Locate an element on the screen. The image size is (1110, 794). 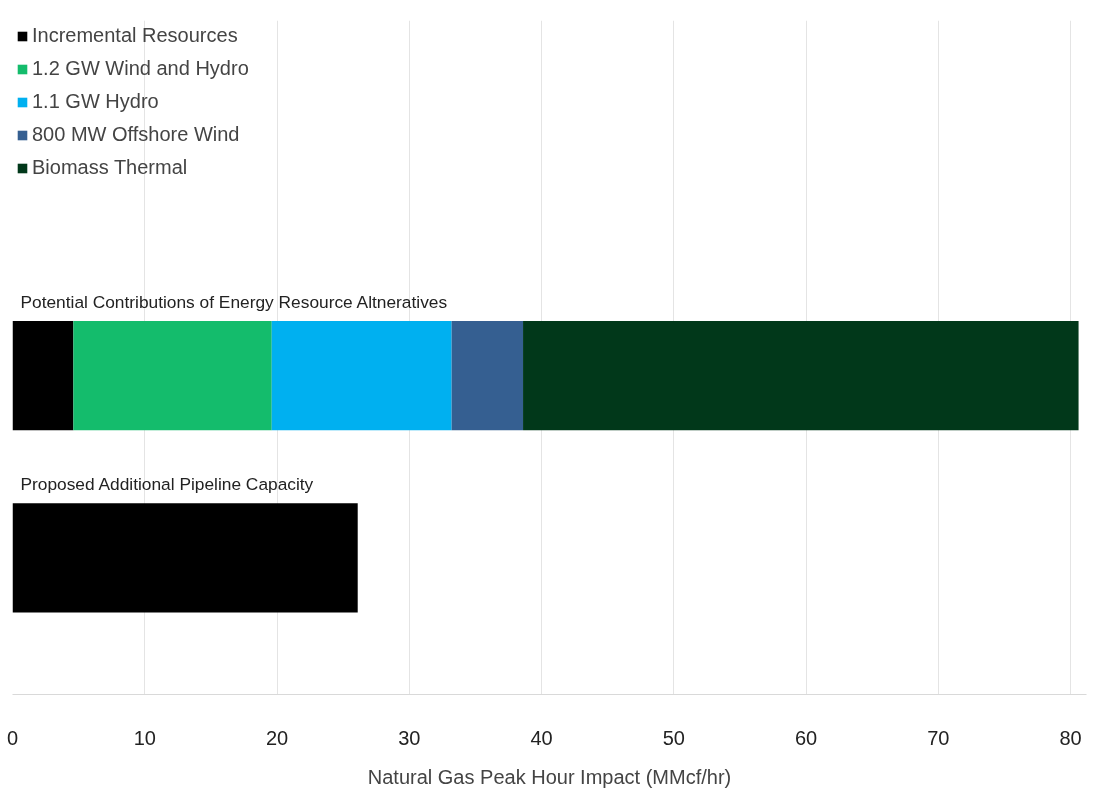
y-tick-label: Potential Contributions of Energy Resource Altneratives is located at coordinates (234, 301).